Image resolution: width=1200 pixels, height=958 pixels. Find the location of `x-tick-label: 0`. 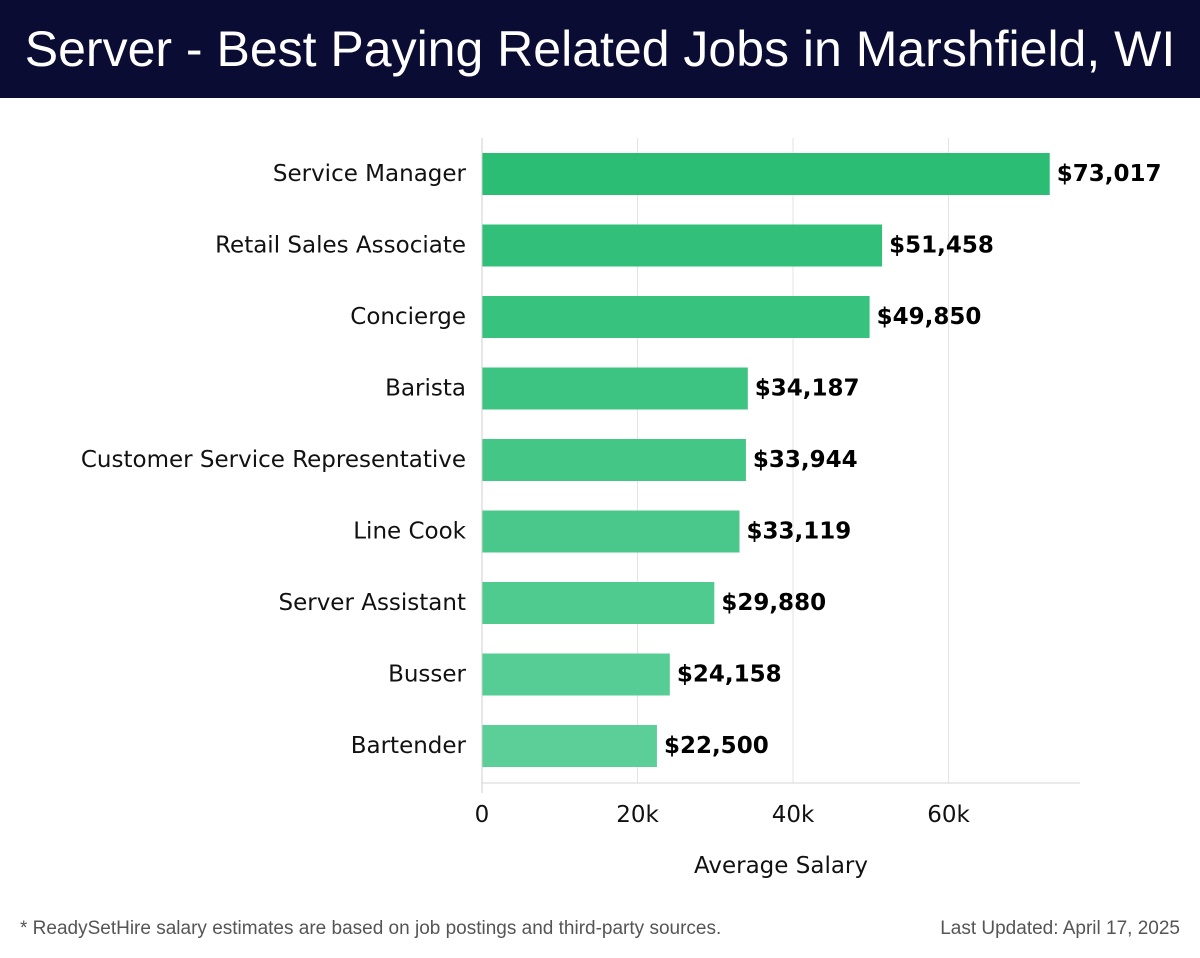

x-tick-label: 0 is located at coordinates (482, 815).